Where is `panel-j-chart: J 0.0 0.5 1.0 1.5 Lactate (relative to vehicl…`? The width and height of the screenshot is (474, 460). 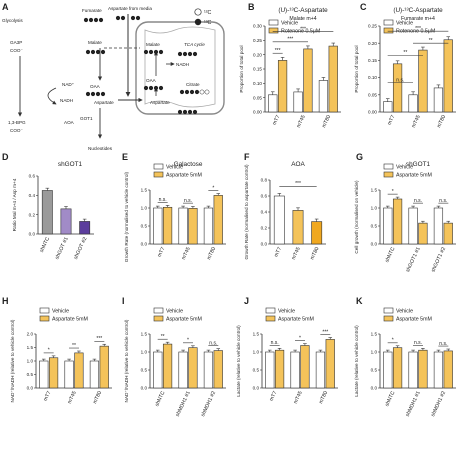
panel-j-chart: J 0.0 0.5 1.0 1.5 Lactate (relative to vehicl… is located at coordinates (287, 350).